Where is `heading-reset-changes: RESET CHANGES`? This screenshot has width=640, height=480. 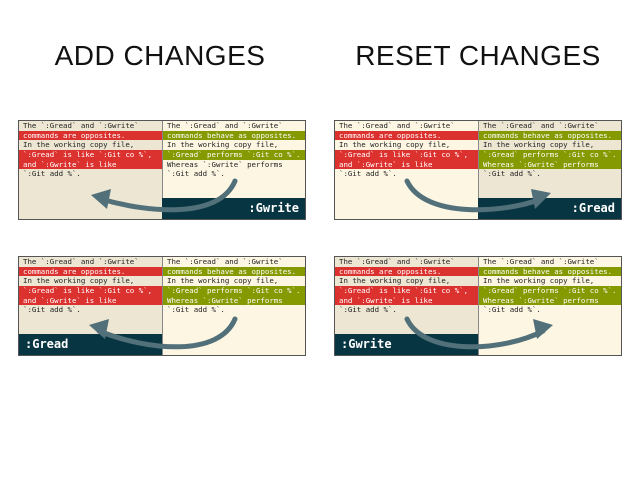 heading-reset-changes: RESET CHANGES is located at coordinates (478, 55).